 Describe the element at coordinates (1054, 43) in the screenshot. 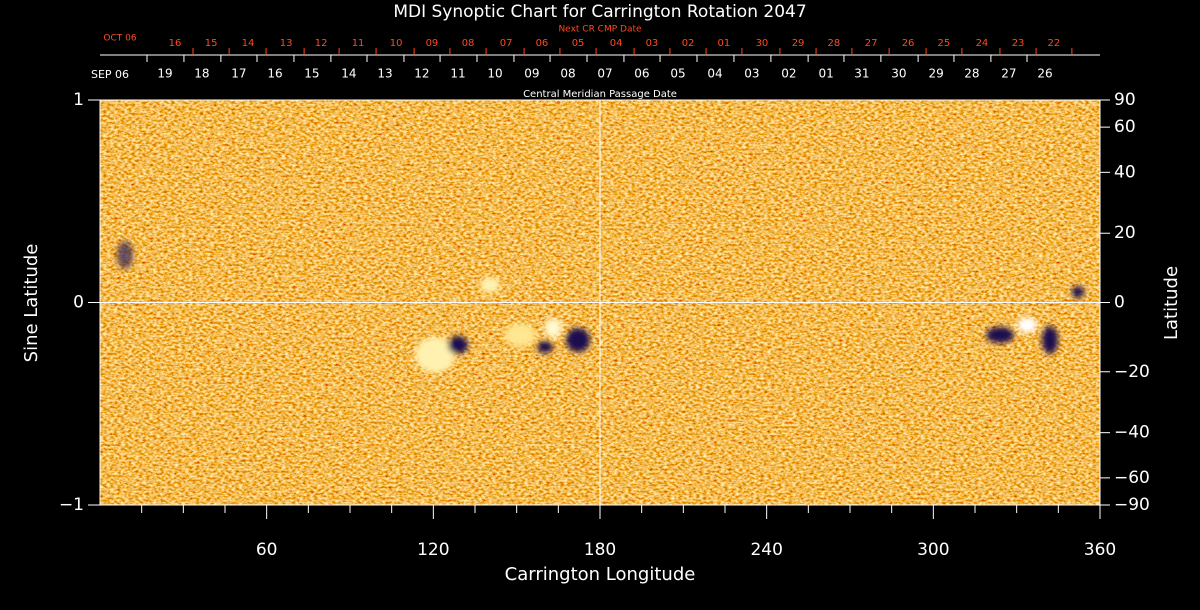

I see `next-cr-date-label: 22` at that location.